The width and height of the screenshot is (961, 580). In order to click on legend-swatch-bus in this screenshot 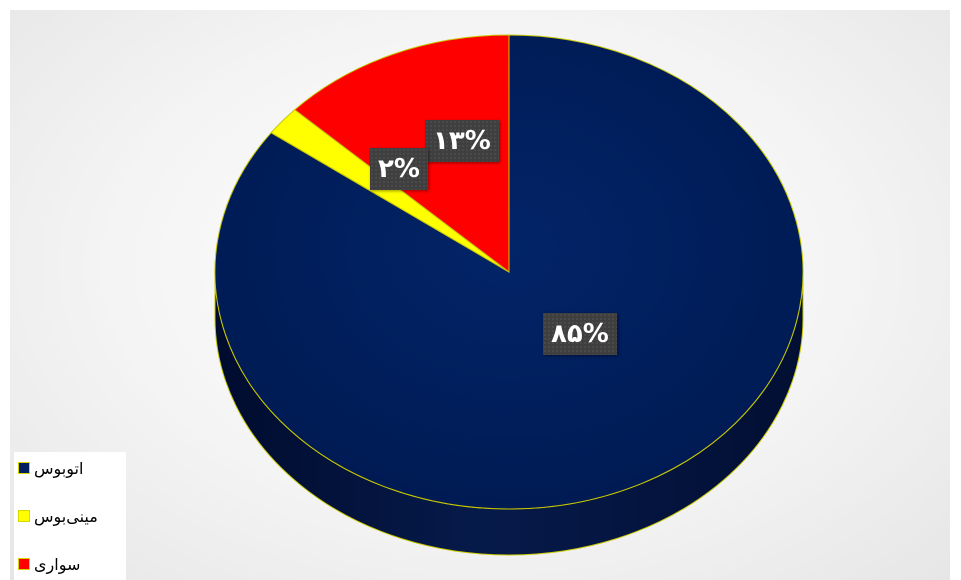, I will do `click(24, 468)`.